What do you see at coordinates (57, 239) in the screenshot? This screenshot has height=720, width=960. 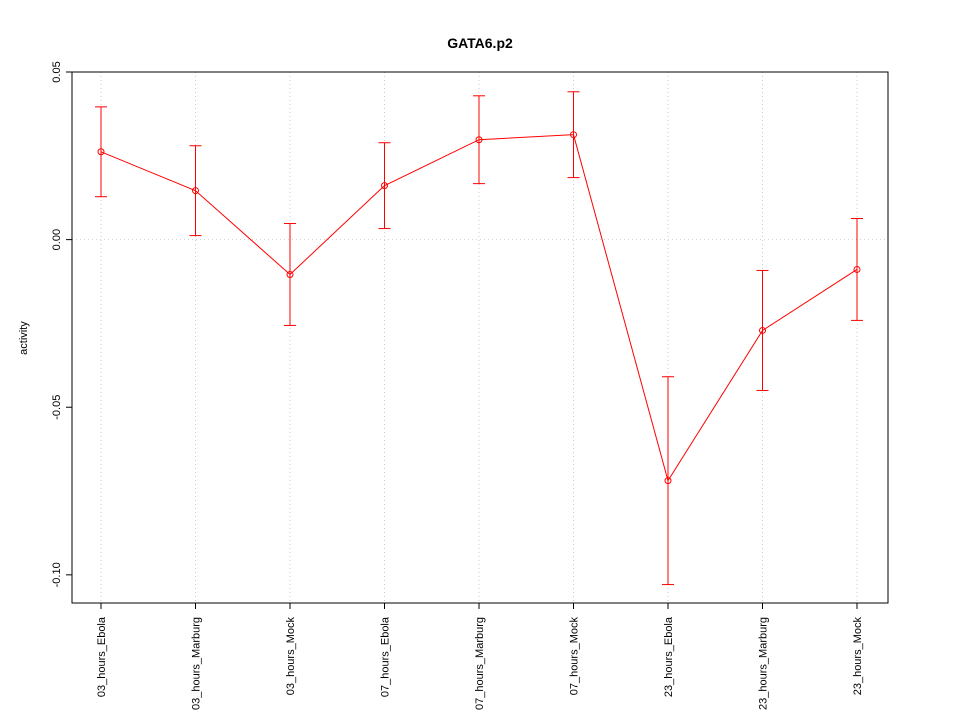 I see `y-tick-label: 0.00` at bounding box center [57, 239].